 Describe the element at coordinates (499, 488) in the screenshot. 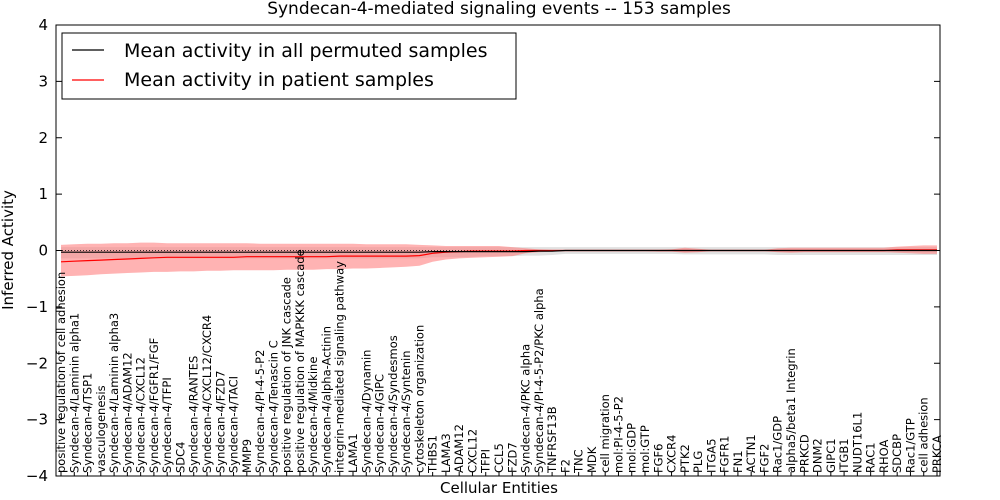

I see `x-axis-label: Cellular Entities` at that location.